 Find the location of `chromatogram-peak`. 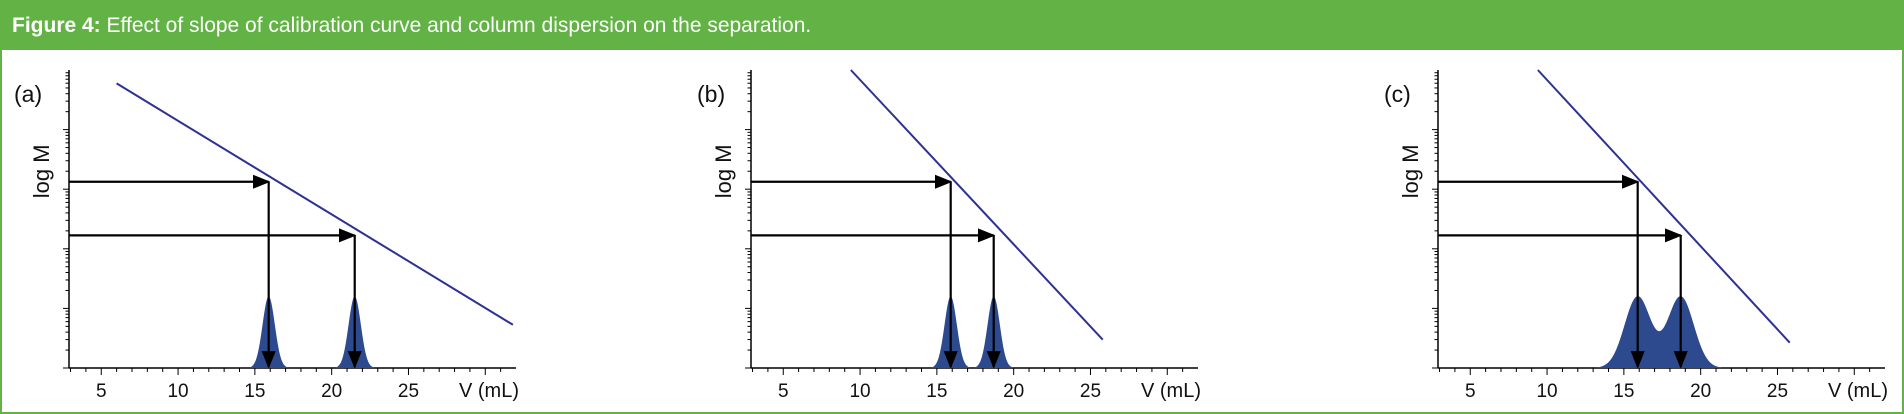

chromatogram-peak is located at coordinates (1659, 332).